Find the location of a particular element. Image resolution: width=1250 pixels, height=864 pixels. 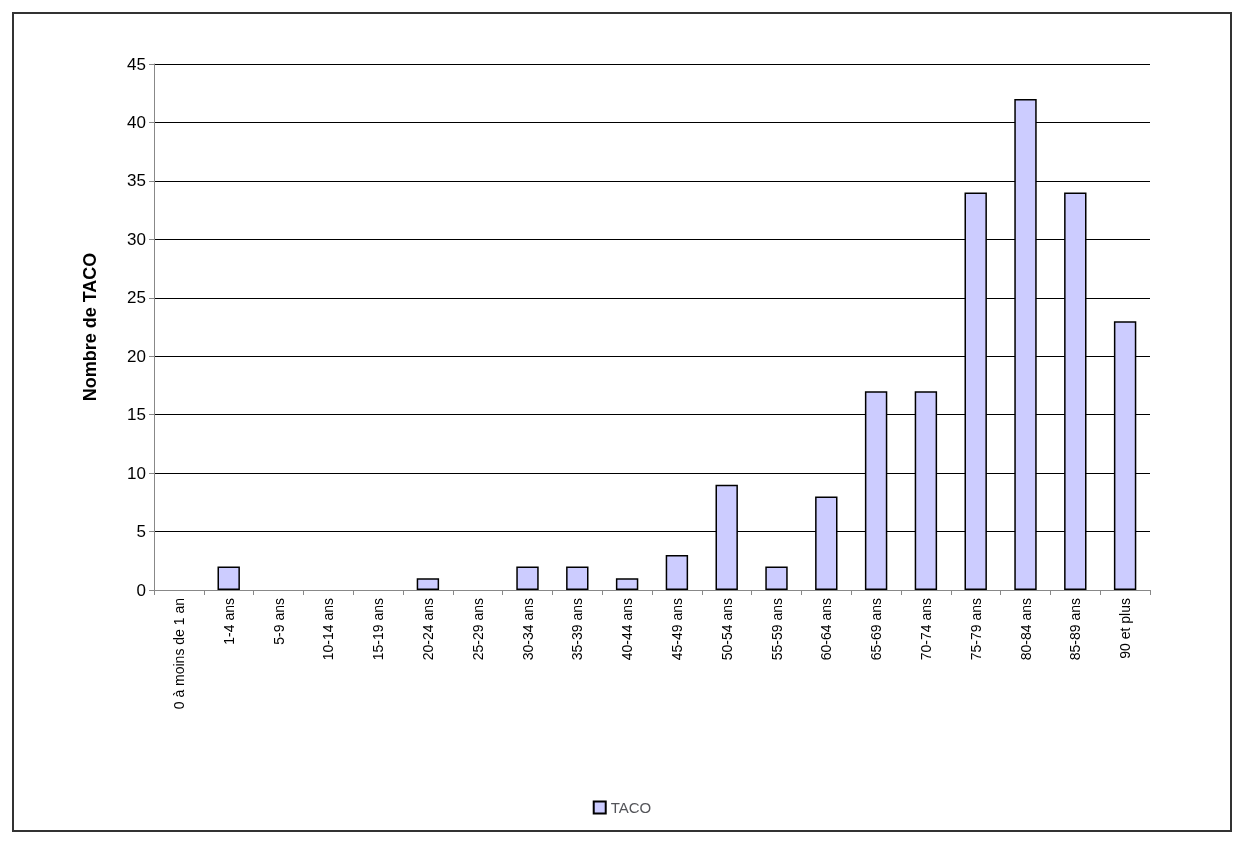

x-tick-label: 15-19 ans is located at coordinates (378, 629).